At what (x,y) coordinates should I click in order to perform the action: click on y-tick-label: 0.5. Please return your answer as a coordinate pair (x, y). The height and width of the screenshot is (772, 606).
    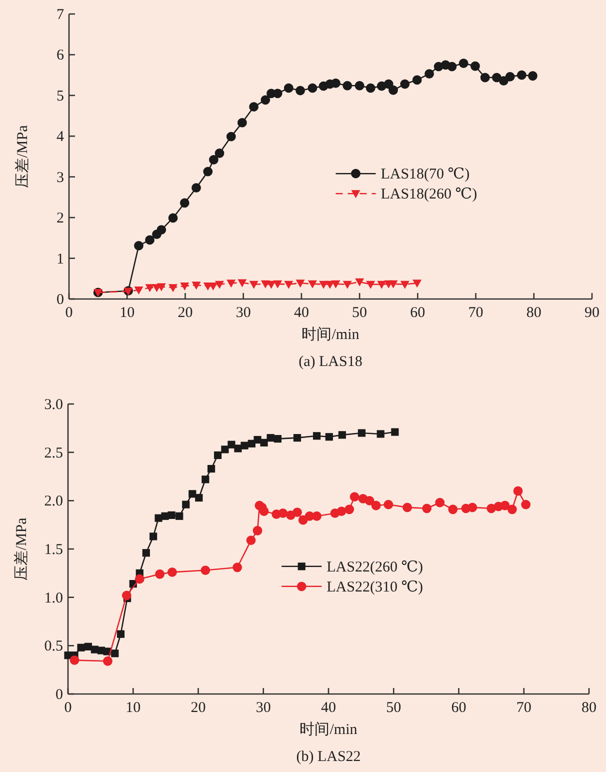
    Looking at the image, I should click on (53, 646).